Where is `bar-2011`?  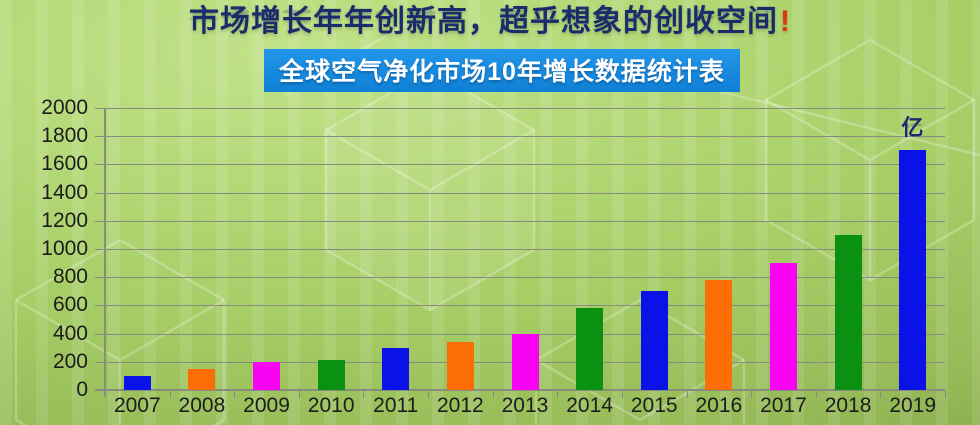
bar-2011 is located at coordinates (396, 368).